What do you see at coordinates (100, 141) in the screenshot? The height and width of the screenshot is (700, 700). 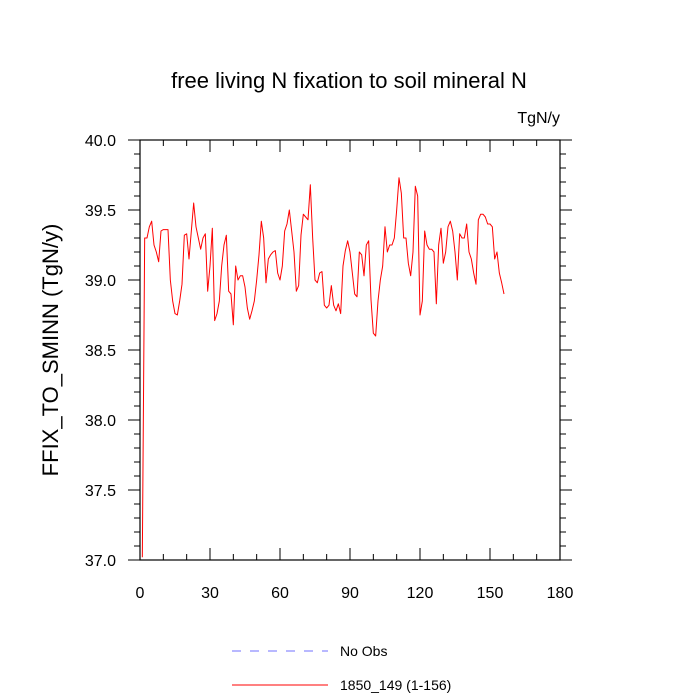 I see `y-tick-label: 40.0` at bounding box center [100, 141].